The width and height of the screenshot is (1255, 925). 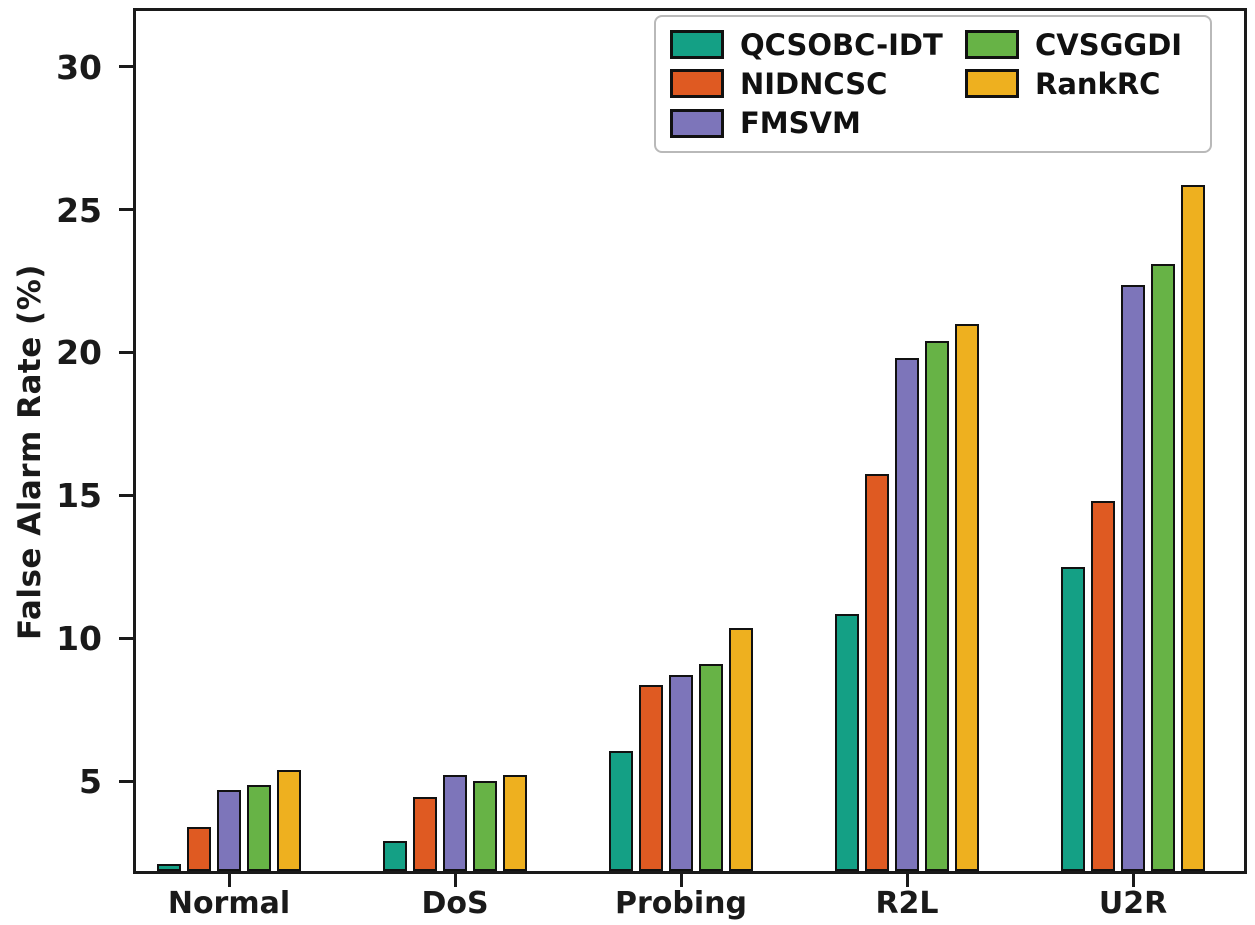 What do you see at coordinates (455, 823) in the screenshot?
I see `bar-fmsvm-dos` at bounding box center [455, 823].